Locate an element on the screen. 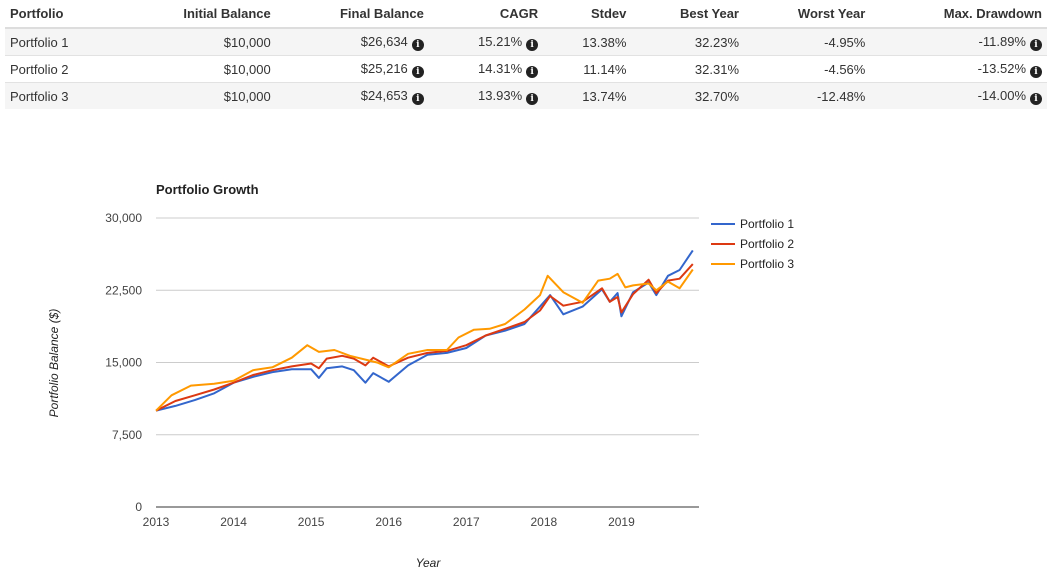  cell-value: $26,634 is located at coordinates (384, 41).